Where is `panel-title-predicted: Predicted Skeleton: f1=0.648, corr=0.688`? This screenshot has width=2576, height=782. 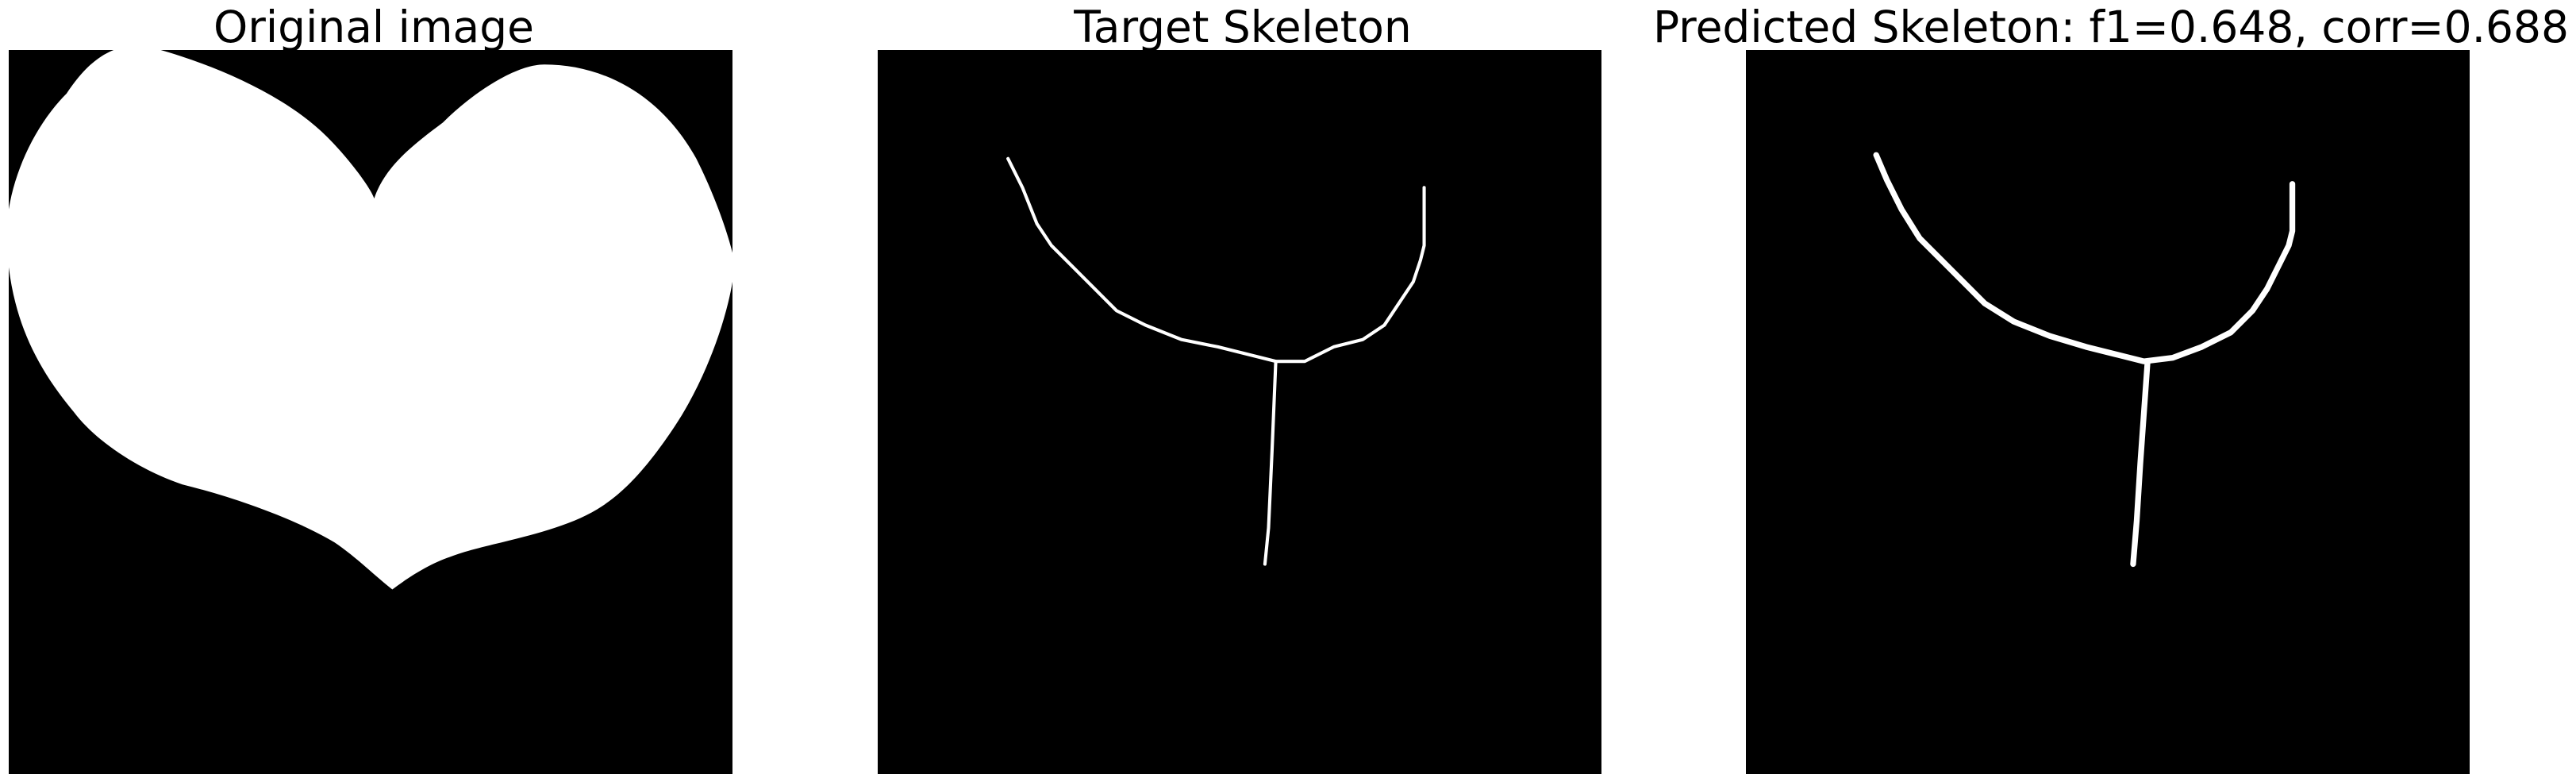
panel-title-predicted: Predicted Skeleton: f1=0.648, corr=0.688 is located at coordinates (2111, 27).